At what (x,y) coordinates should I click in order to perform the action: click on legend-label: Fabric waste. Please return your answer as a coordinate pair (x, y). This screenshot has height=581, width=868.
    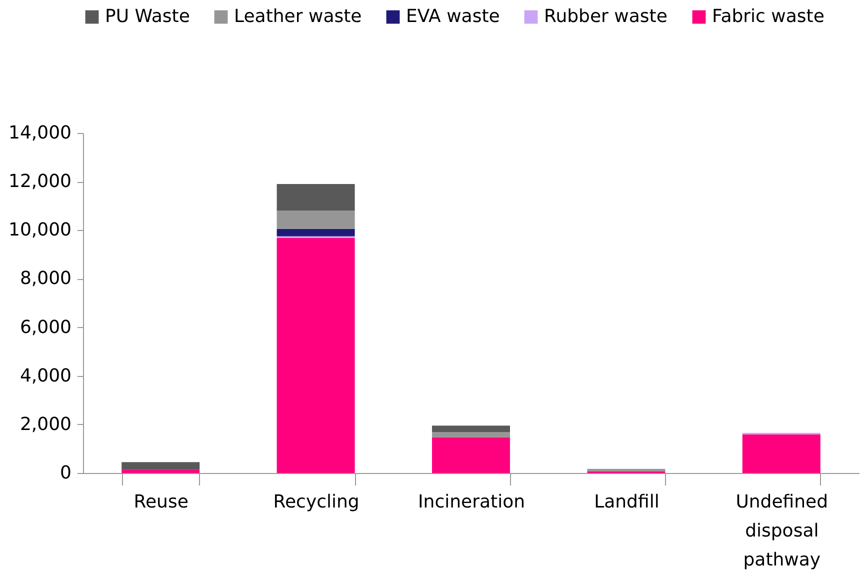
    Looking at the image, I should click on (768, 16).